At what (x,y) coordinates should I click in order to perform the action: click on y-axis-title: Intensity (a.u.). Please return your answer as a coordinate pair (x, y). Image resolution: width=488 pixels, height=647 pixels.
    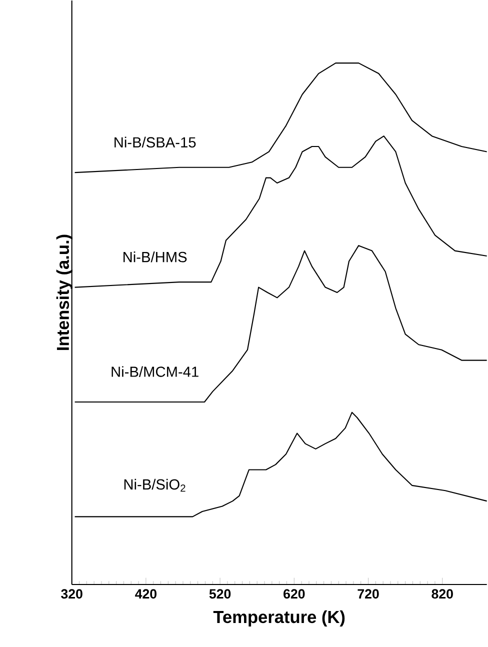
    Looking at the image, I should click on (64, 292).